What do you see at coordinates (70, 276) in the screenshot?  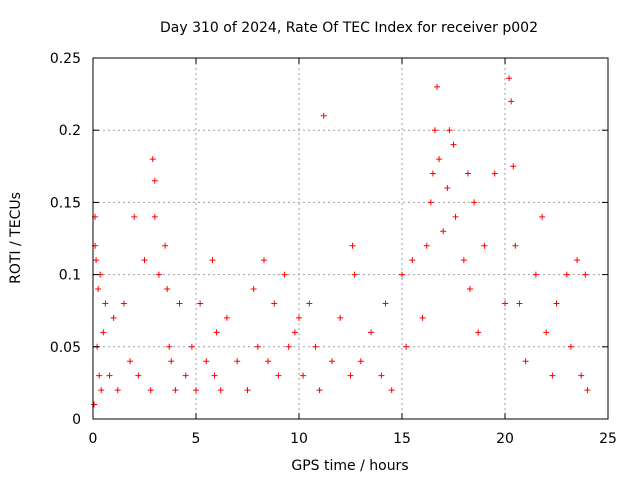 I see `y-tick-label: 0.1` at bounding box center [70, 276].